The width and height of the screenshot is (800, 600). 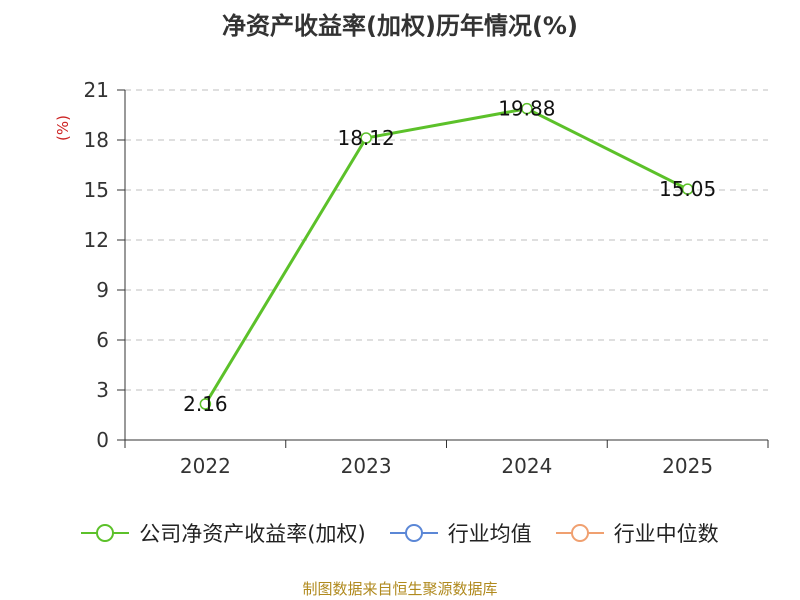 I want to click on y-tick-label: 6, so click(x=102, y=340).